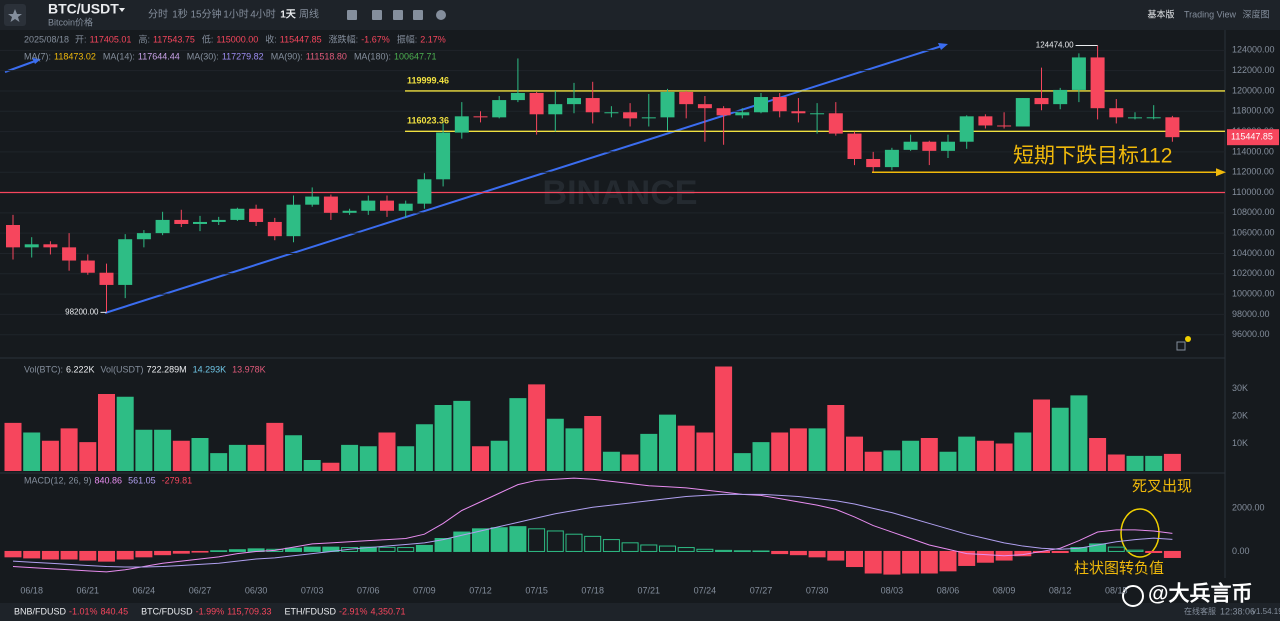 This screenshot has height=621, width=1280. What do you see at coordinates (649, 590) in the screenshot?
I see `x-tick-label: 07/21` at bounding box center [649, 590].